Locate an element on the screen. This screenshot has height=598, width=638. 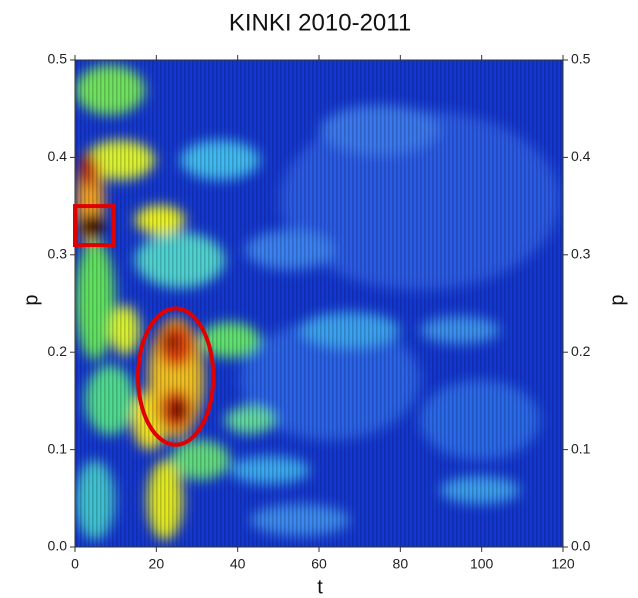
x-tick-label: 0 is located at coordinates (75, 564).